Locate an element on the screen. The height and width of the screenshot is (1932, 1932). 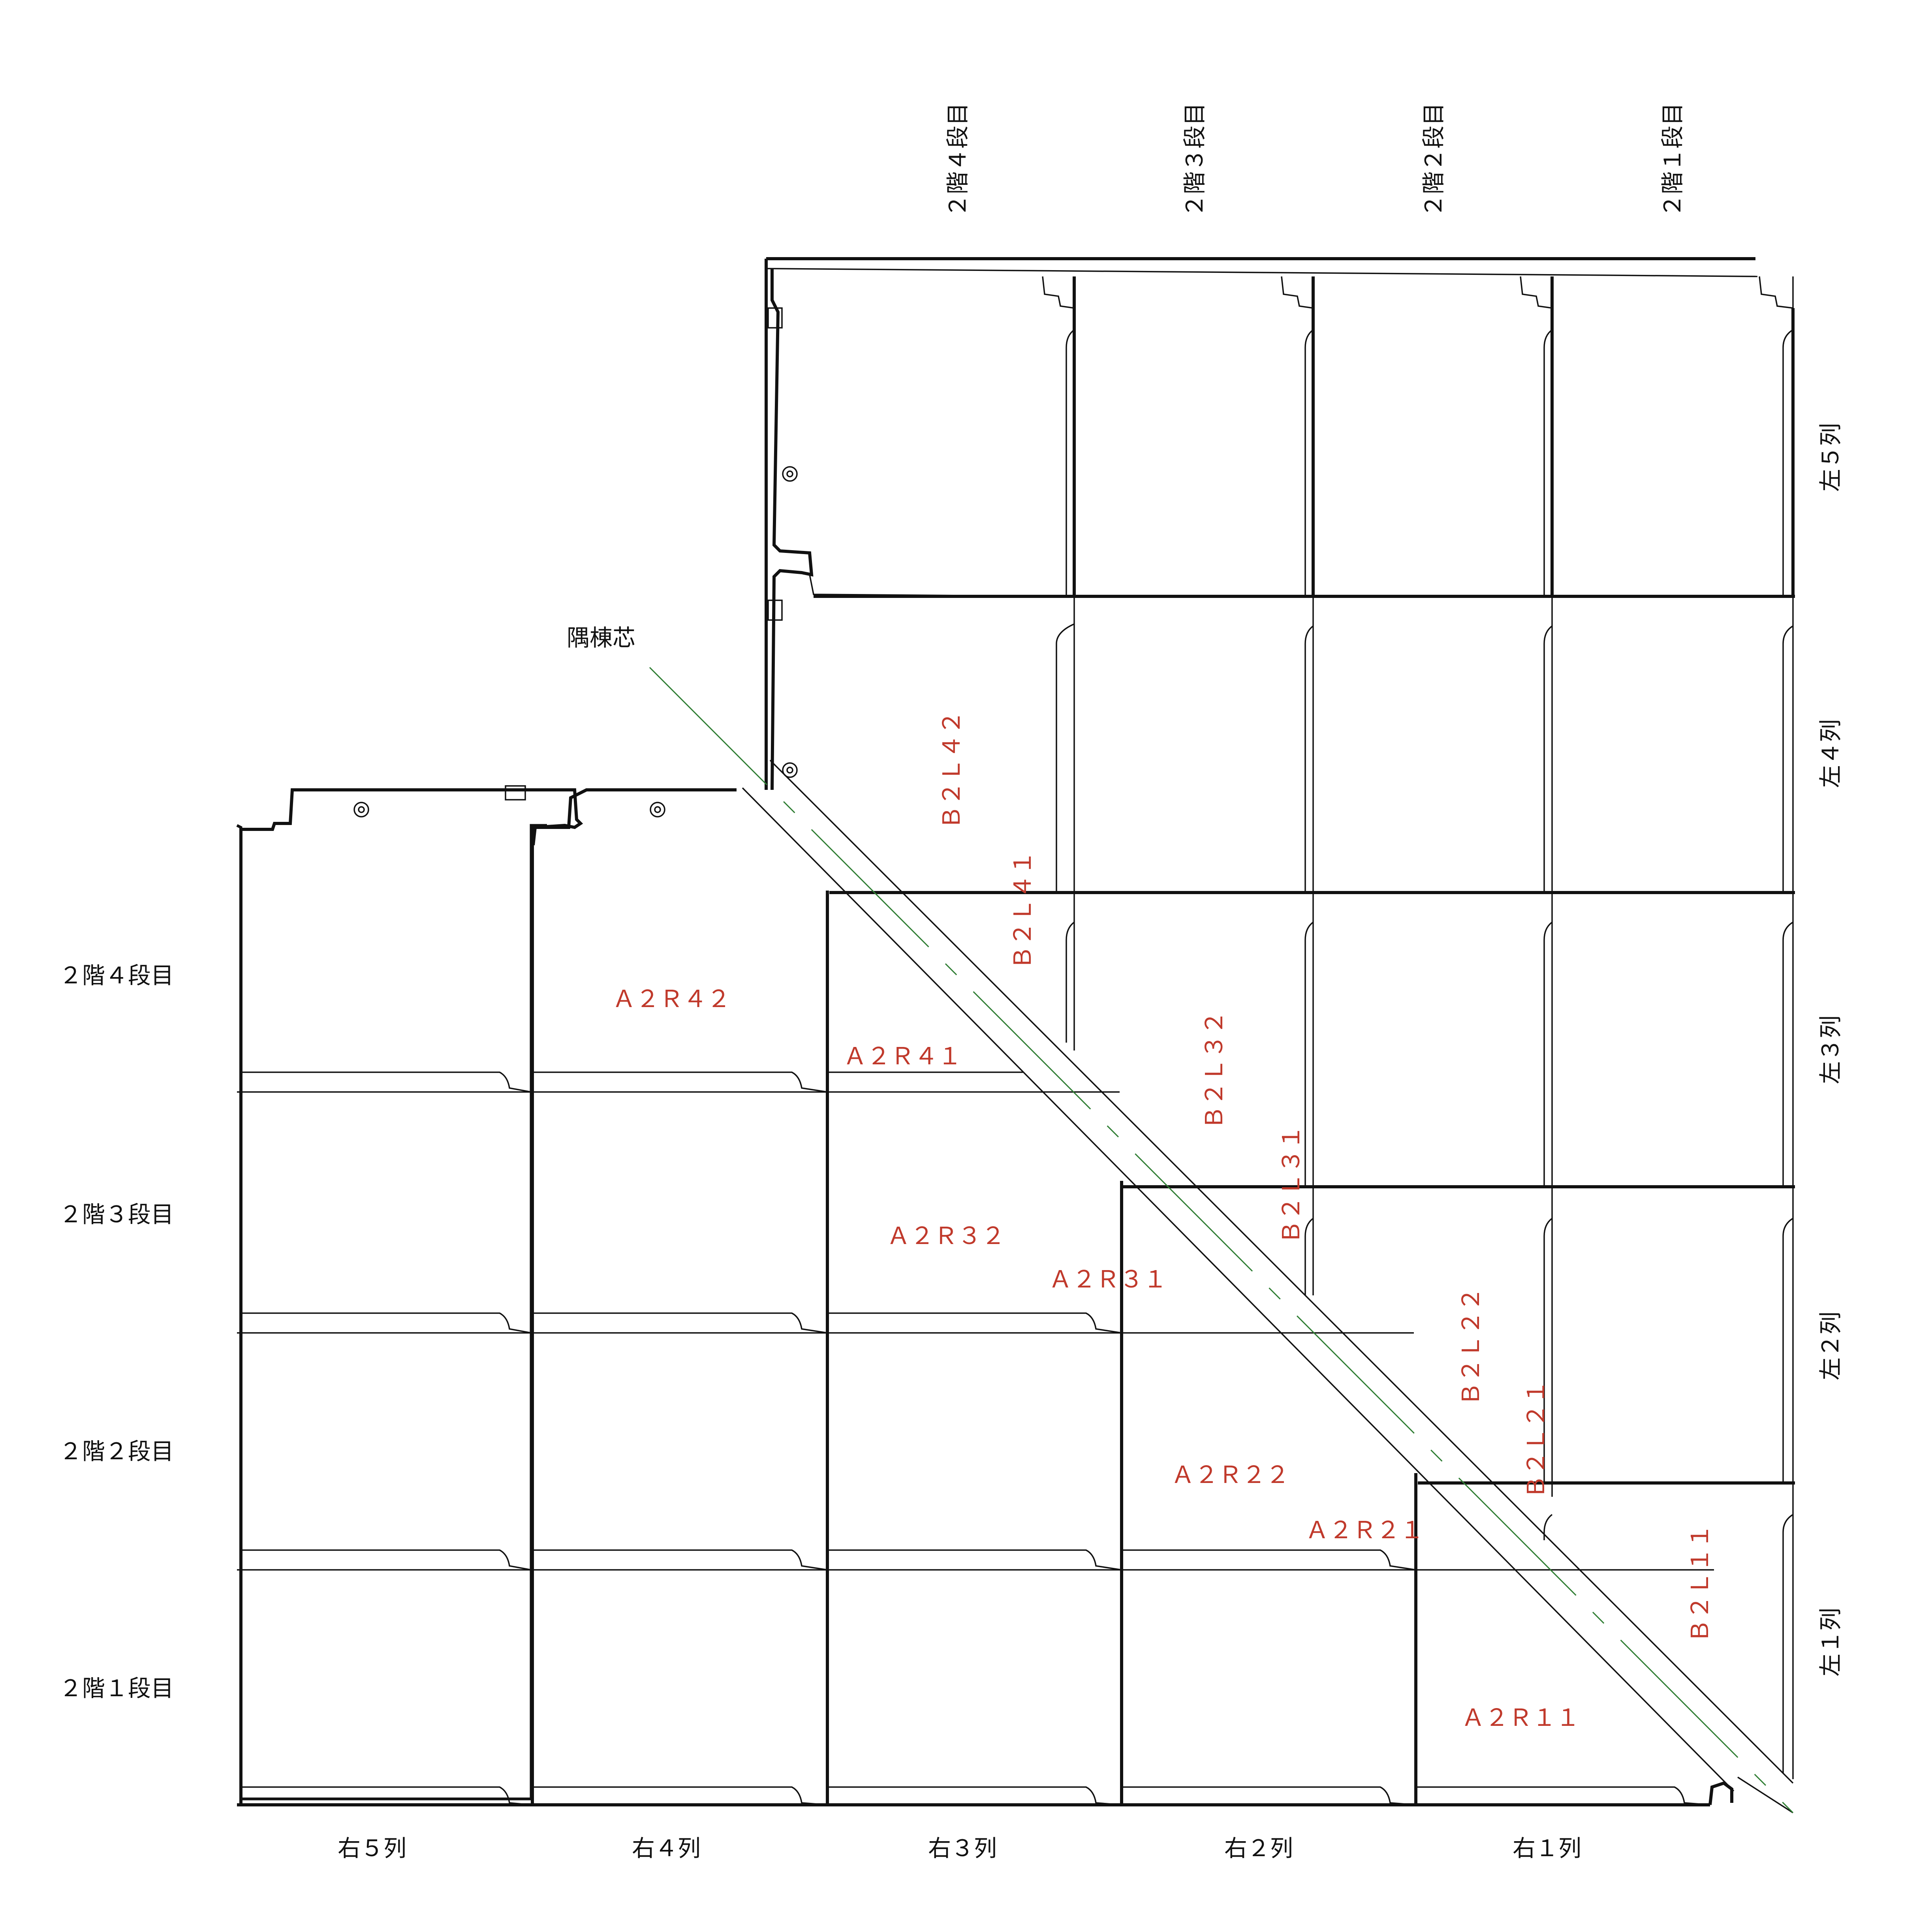
column-label-right3: 右３列 is located at coordinates (963, 1849).